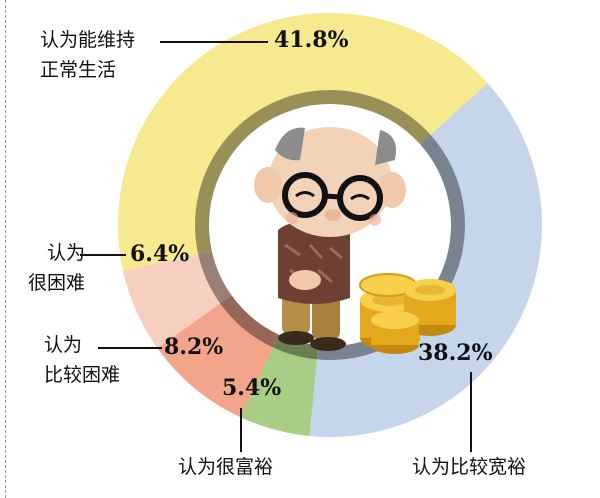 The width and height of the screenshot is (600, 498). Describe the element at coordinates (103, 255) in the screenshot. I see `leader-line-very-hard` at that location.